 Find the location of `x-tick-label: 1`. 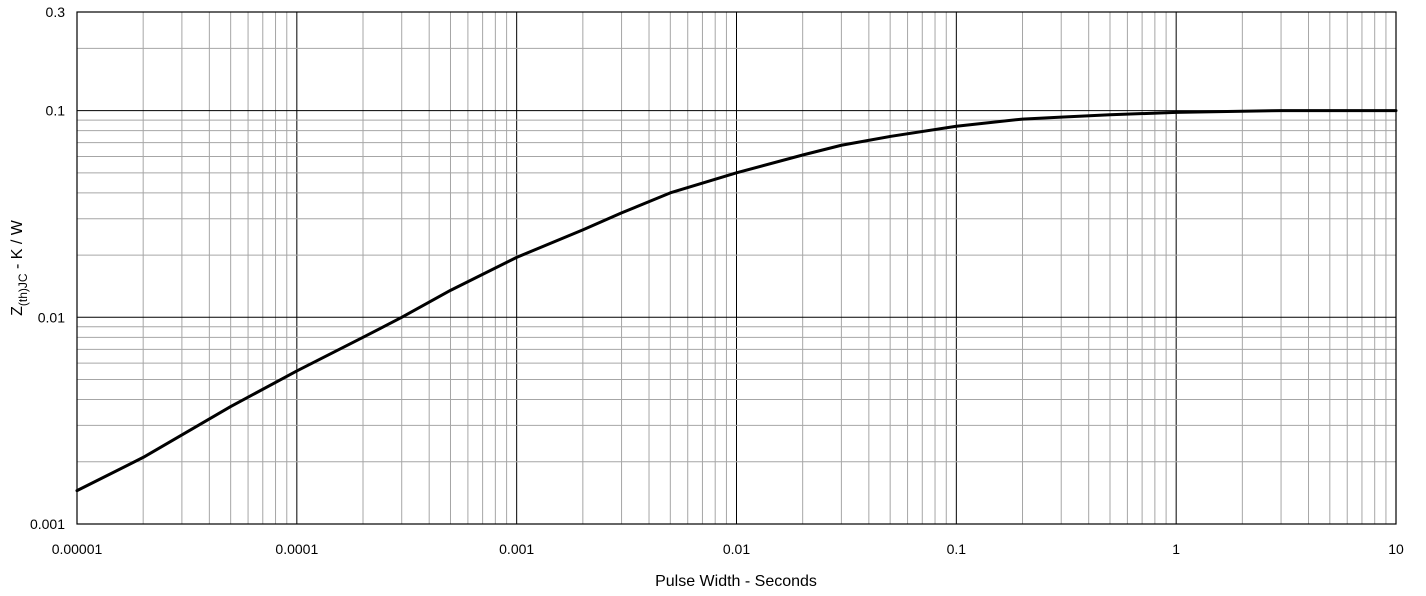

x-tick-label: 1 is located at coordinates (1176, 549).